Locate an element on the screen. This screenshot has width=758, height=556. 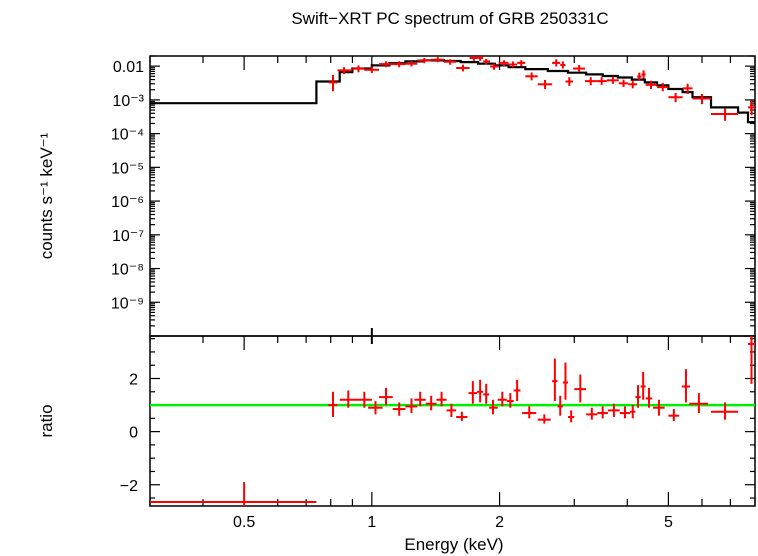
spectrum-data-points is located at coordinates (541, 88).